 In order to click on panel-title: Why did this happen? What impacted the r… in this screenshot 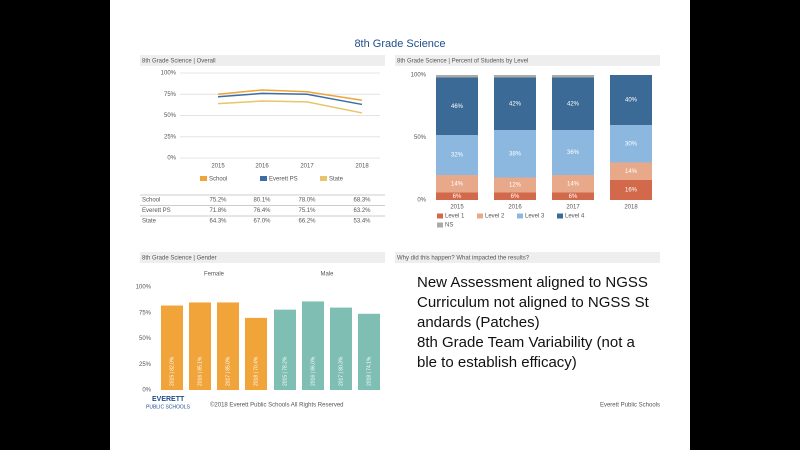, I will do `click(463, 259)`.